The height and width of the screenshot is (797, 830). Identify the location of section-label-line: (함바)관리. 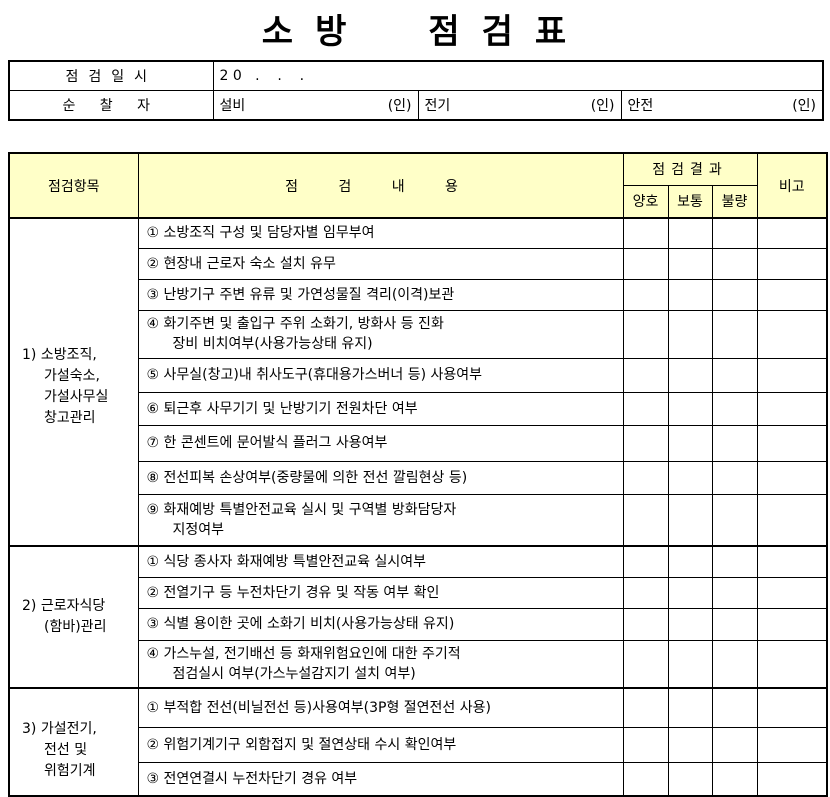
(75, 627).